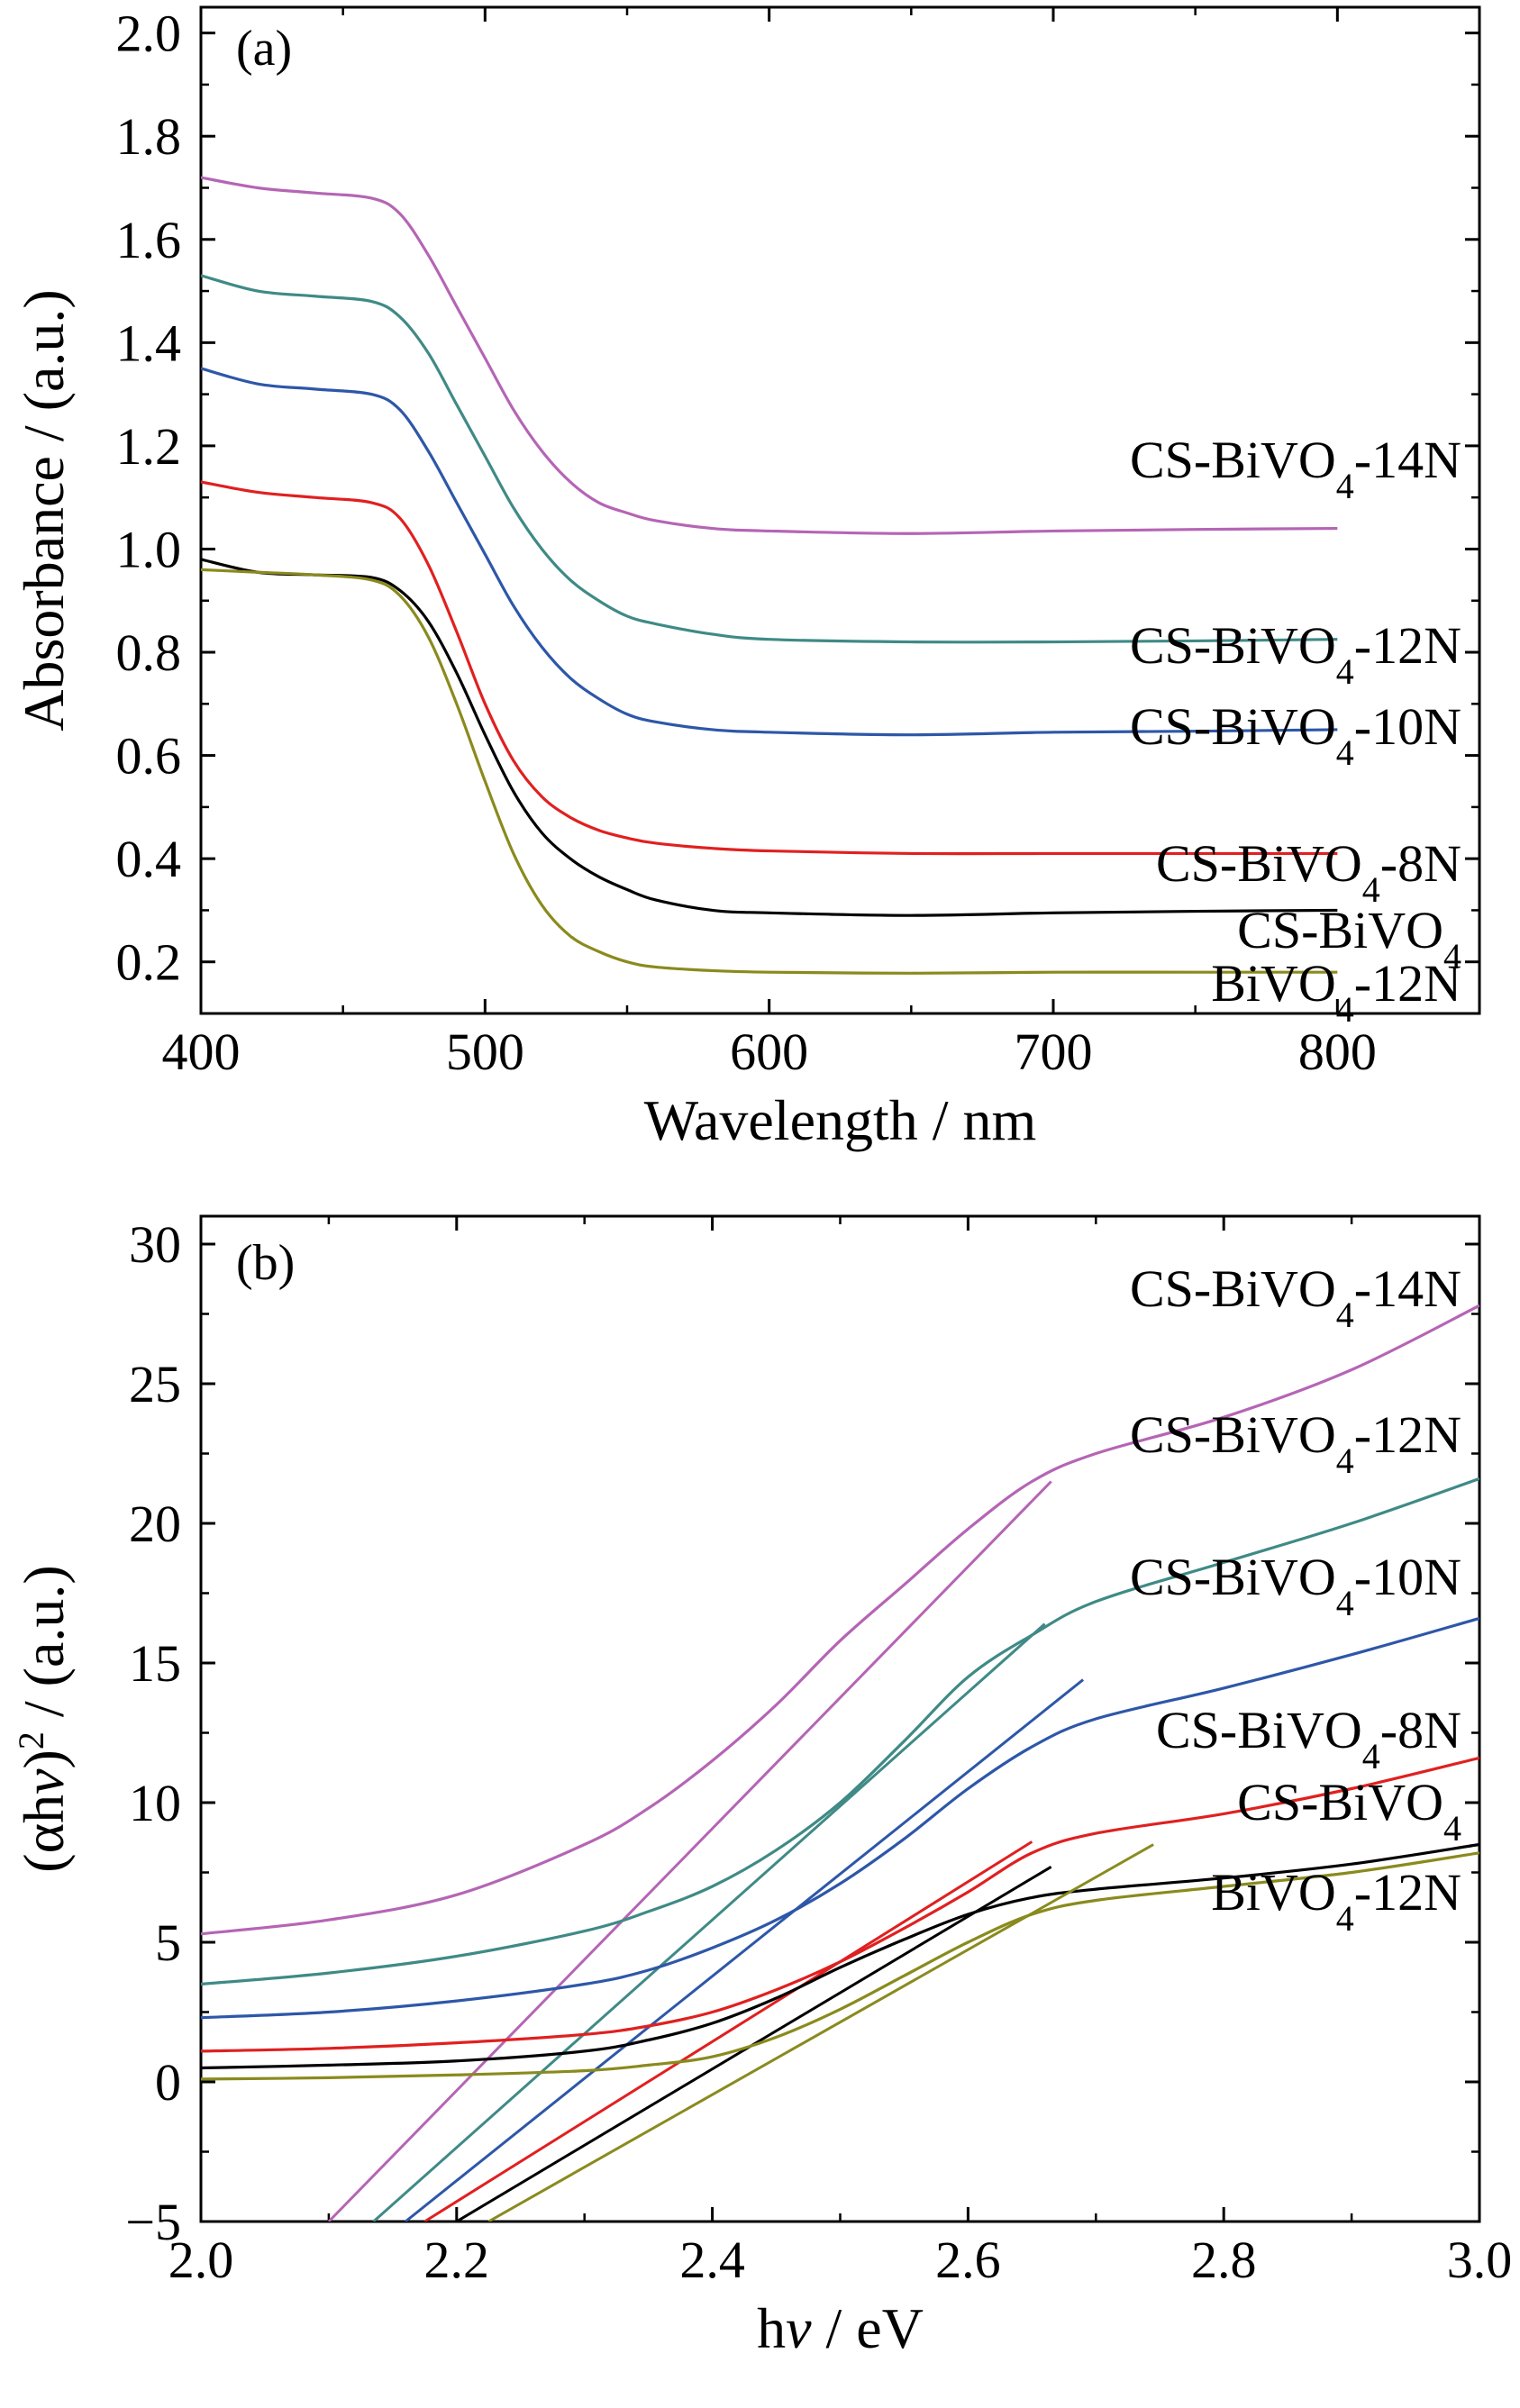 Image resolution: width=1520 pixels, height=2408 pixels. Describe the element at coordinates (1337, 1051) in the screenshot. I see `x-tick-label: 800` at that location.